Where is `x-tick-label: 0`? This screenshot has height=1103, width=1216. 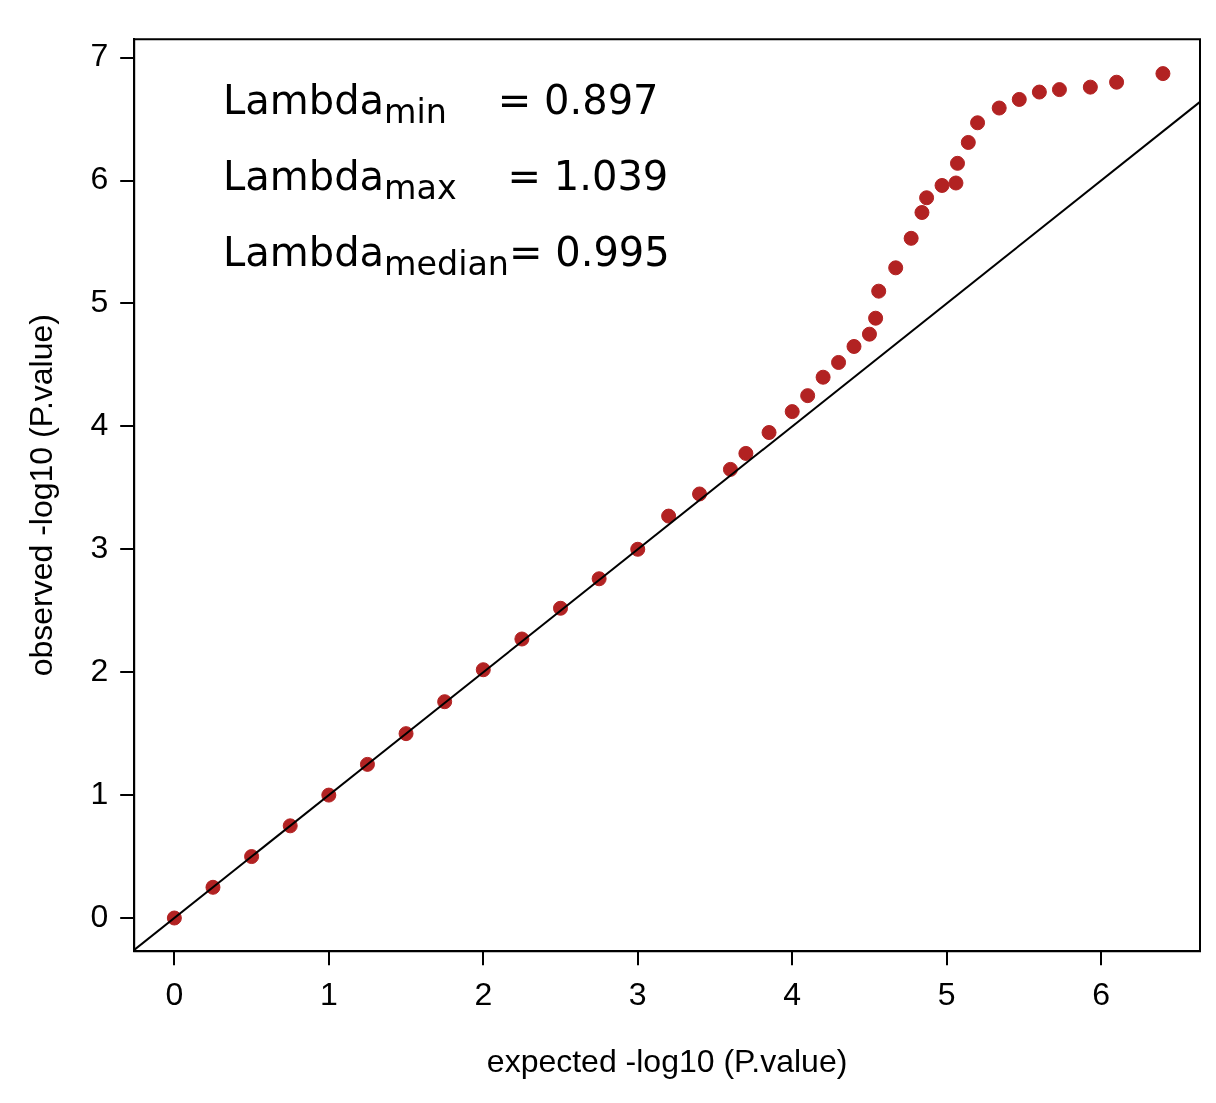 x-tick-label: 0 is located at coordinates (174, 994).